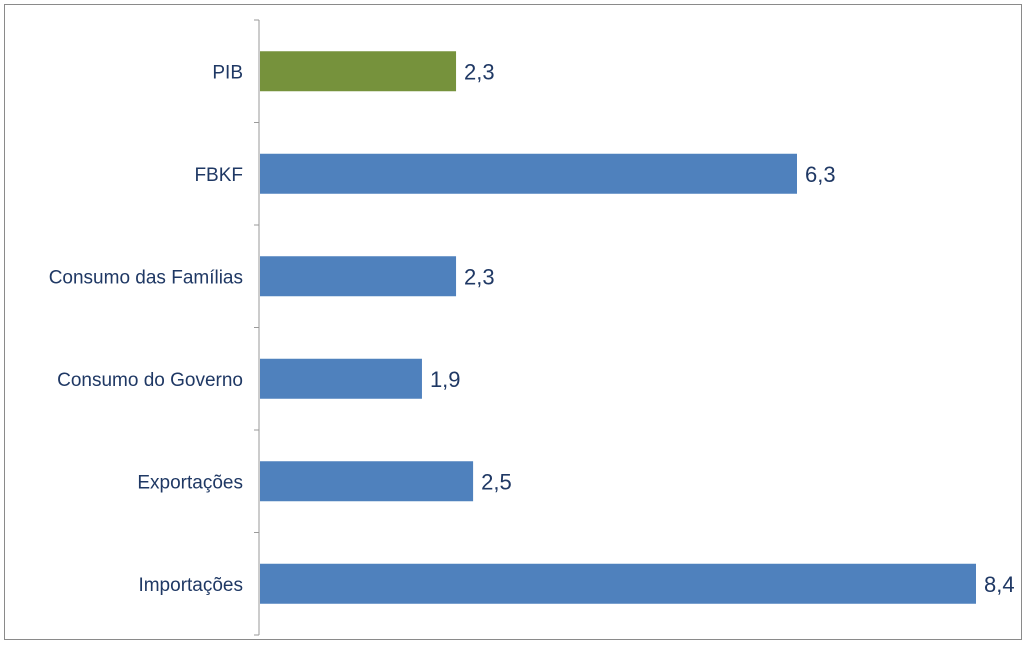 This screenshot has width=1028, height=646. What do you see at coordinates (496, 481) in the screenshot?
I see `value-label: 2,5` at bounding box center [496, 481].